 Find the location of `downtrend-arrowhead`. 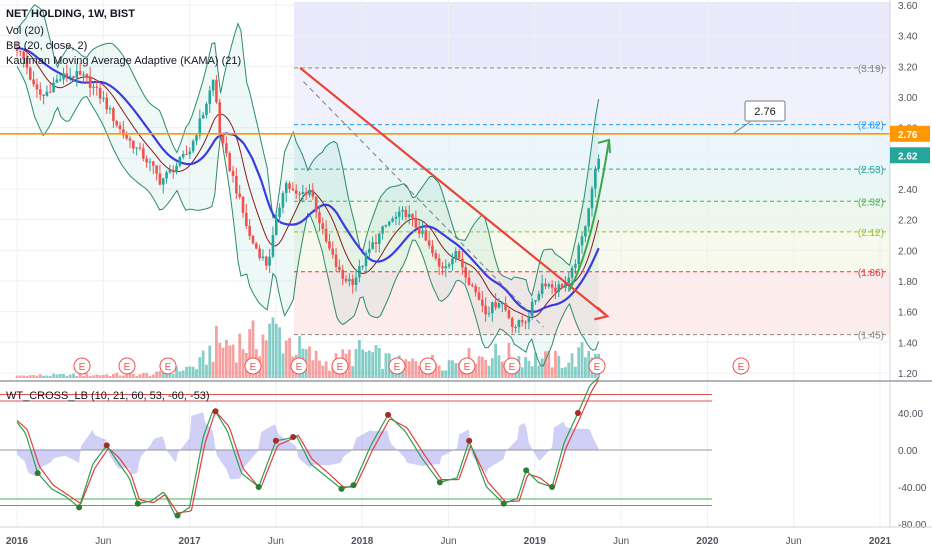

downtrend-arrowhead is located at coordinates (602, 313).